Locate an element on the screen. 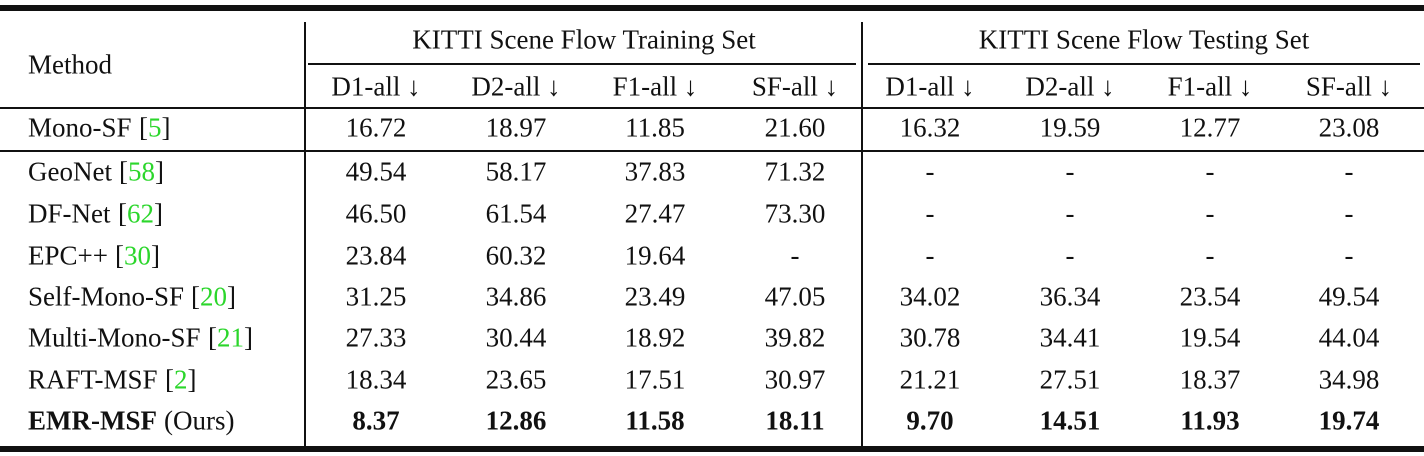 Image resolution: width=1424 pixels, height=456 pixels. cell-value: 23.54 is located at coordinates (1210, 296).